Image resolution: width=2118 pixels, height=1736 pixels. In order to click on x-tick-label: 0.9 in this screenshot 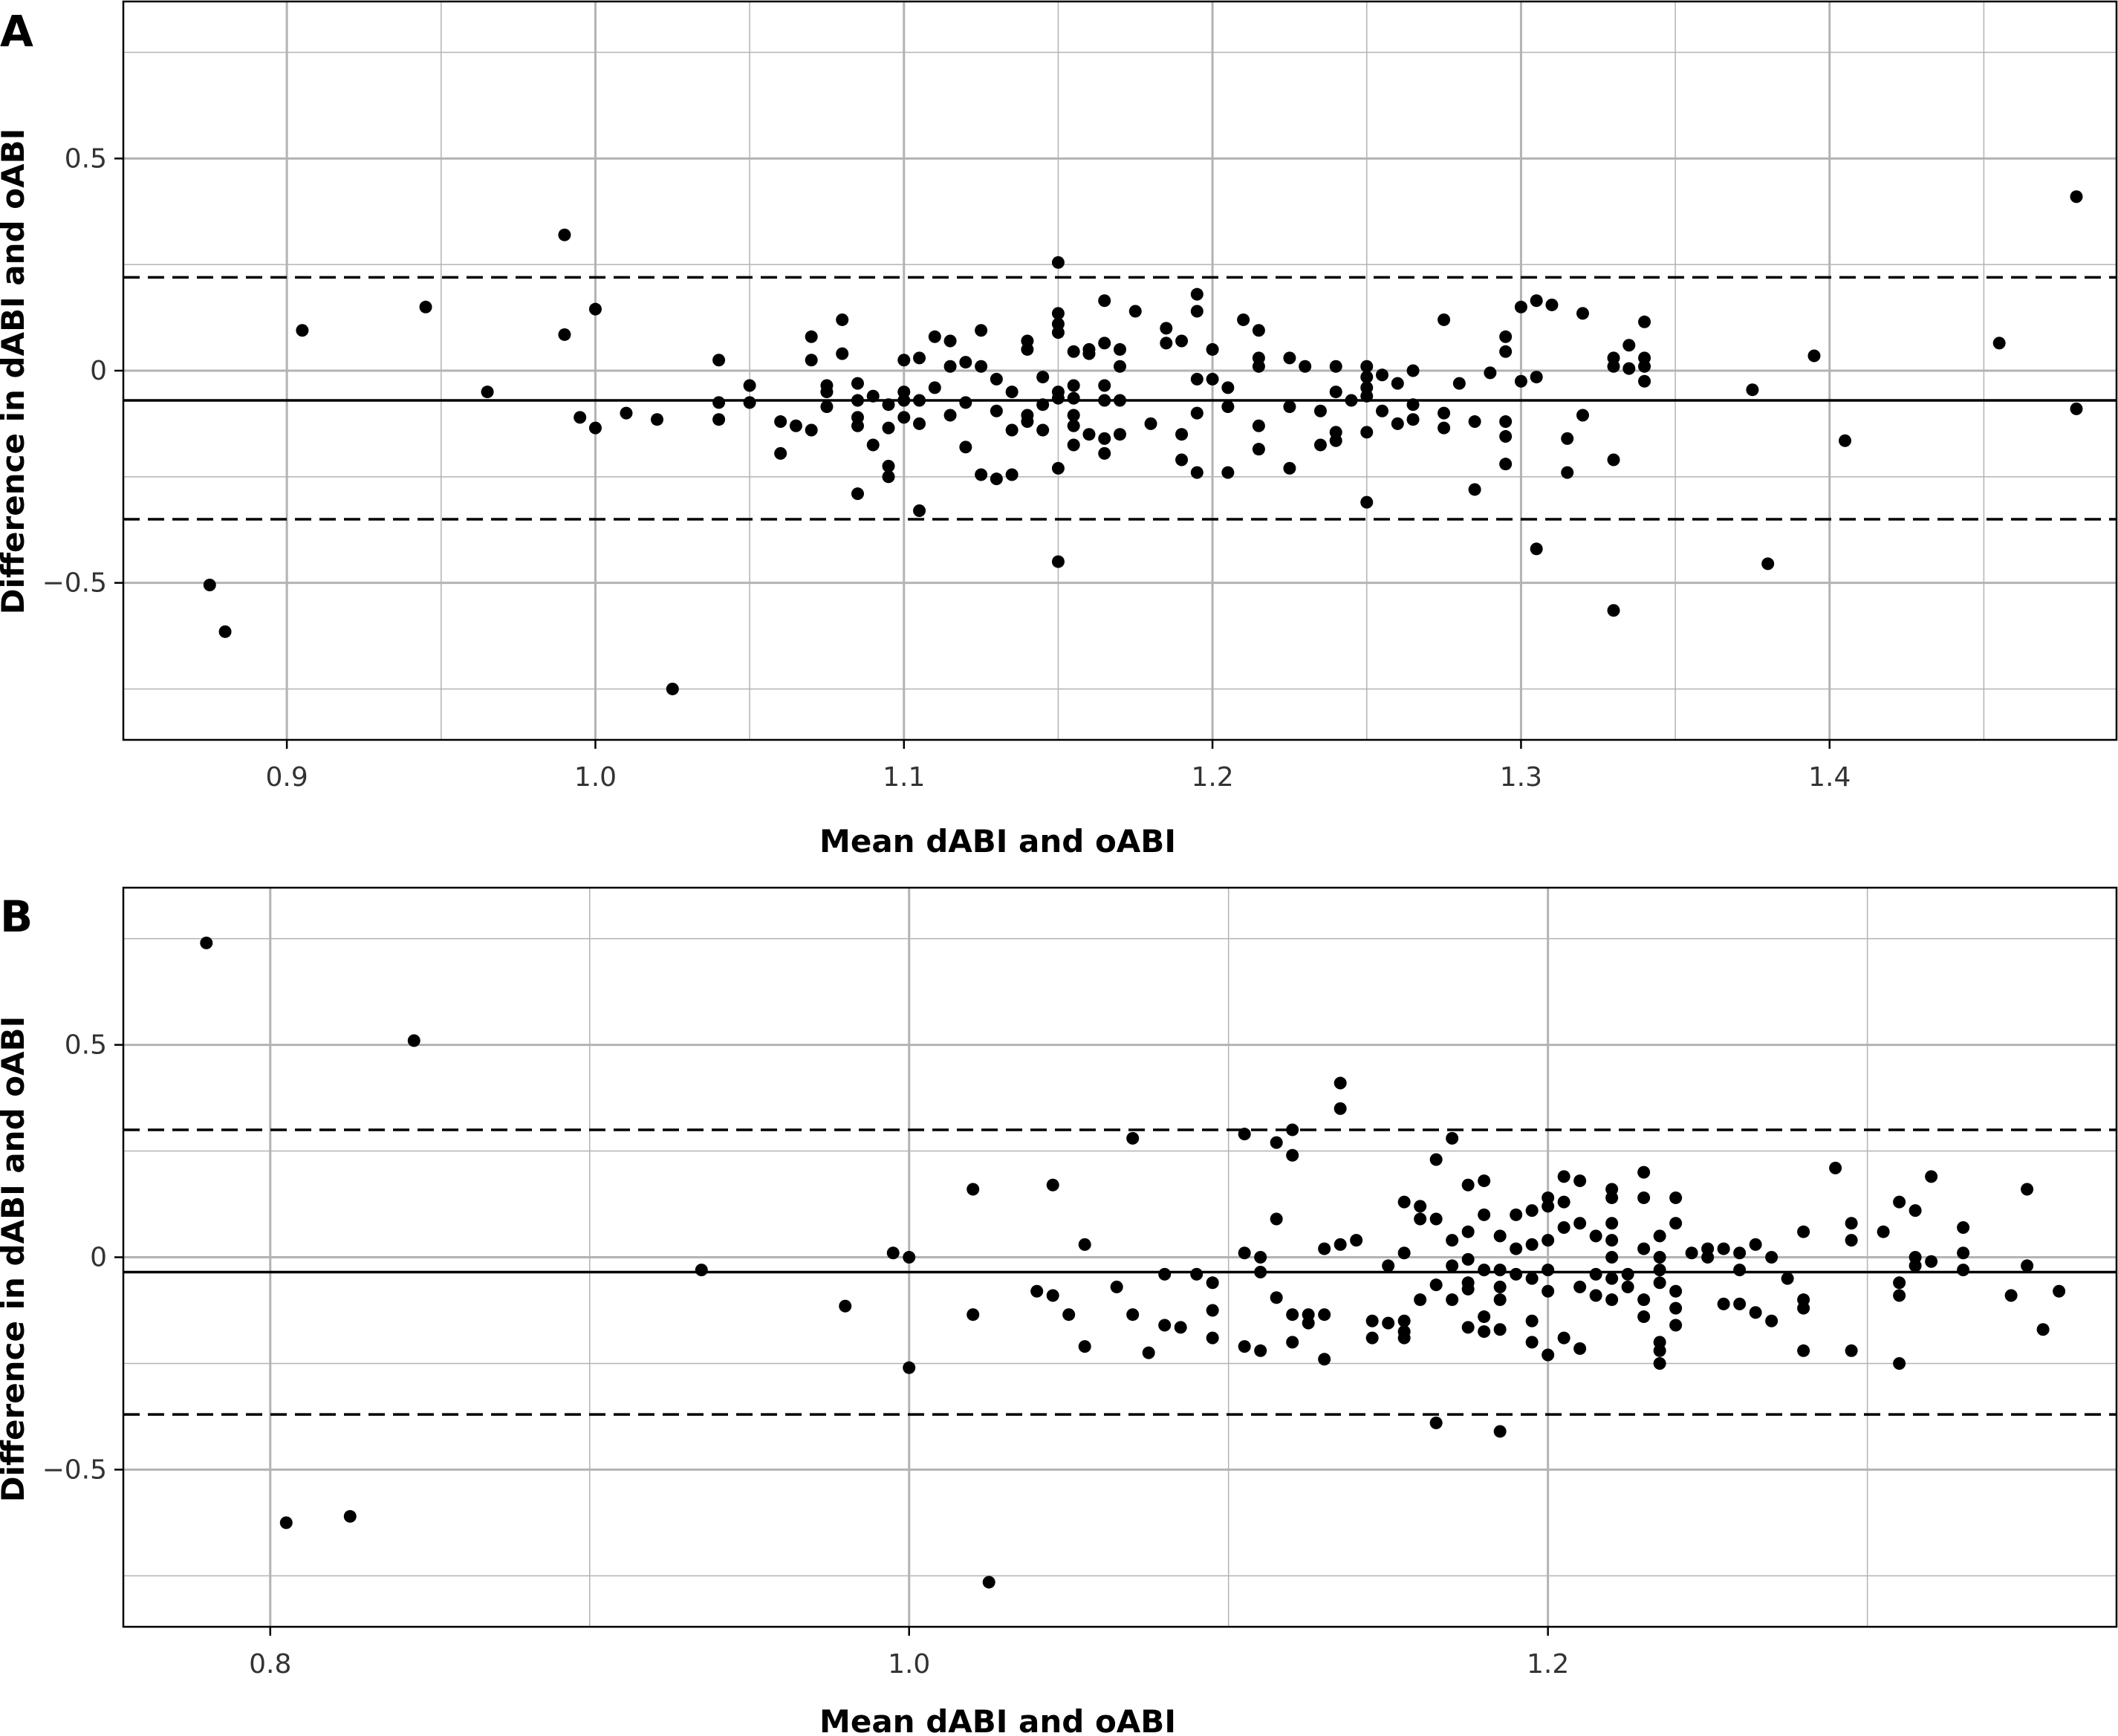, I will do `click(286, 777)`.